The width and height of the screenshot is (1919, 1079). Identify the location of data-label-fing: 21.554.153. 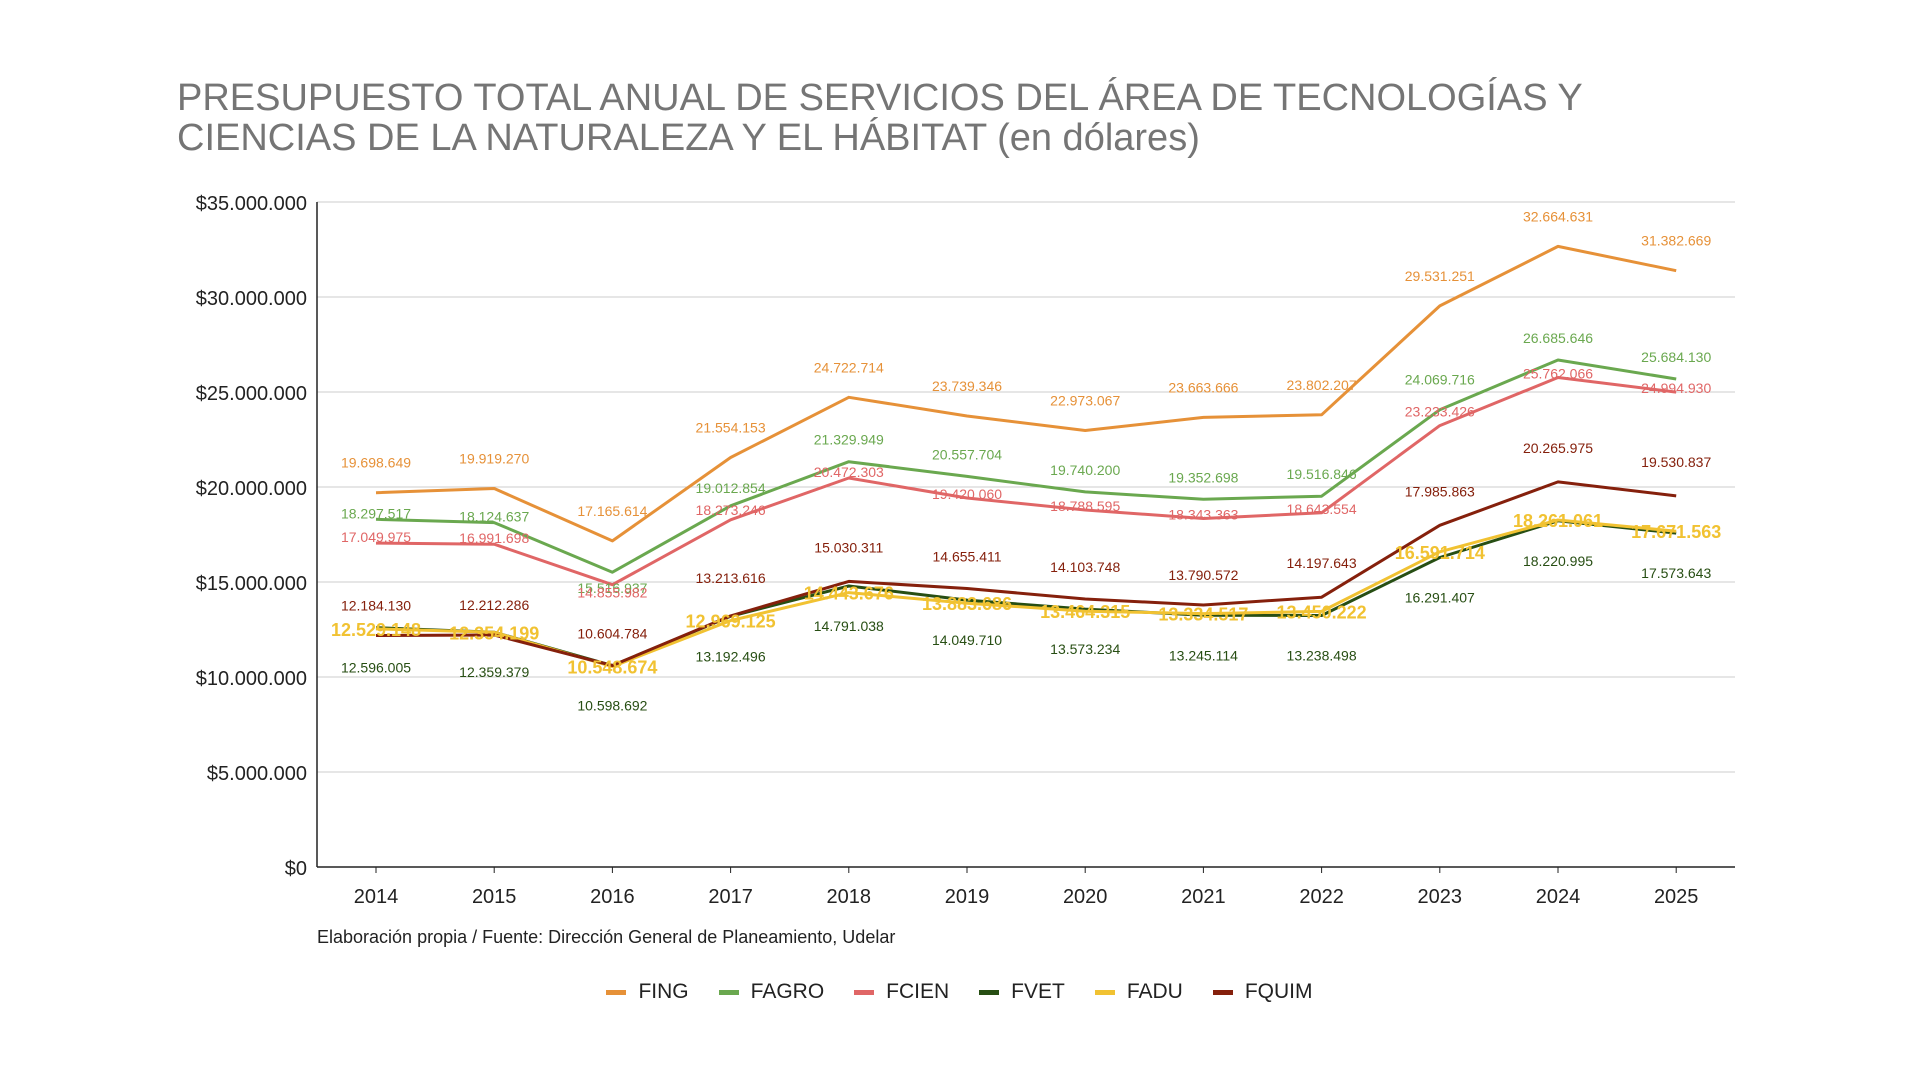
(731, 427).